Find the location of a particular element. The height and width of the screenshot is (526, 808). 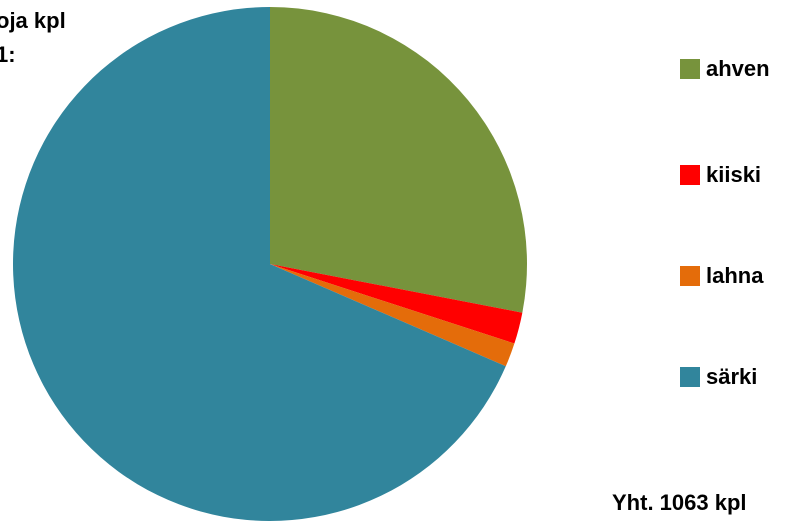

legend-item-lahna: lahna is located at coordinates (721, 276).